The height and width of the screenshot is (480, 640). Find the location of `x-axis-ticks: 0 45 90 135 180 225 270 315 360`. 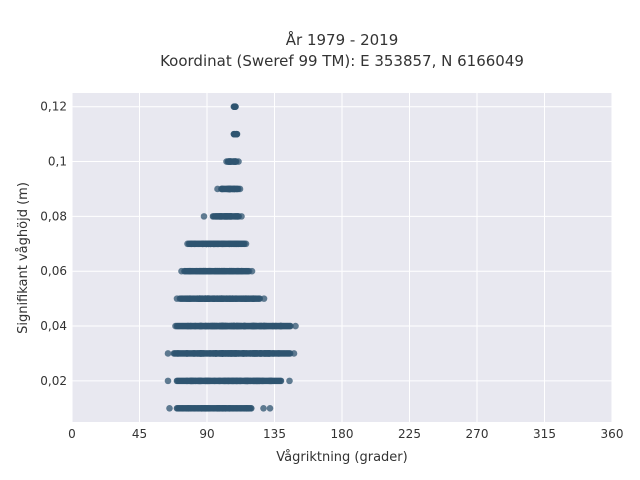

x-axis-ticks: 0 45 90 135 180 225 270 315 360 is located at coordinates (345, 434).